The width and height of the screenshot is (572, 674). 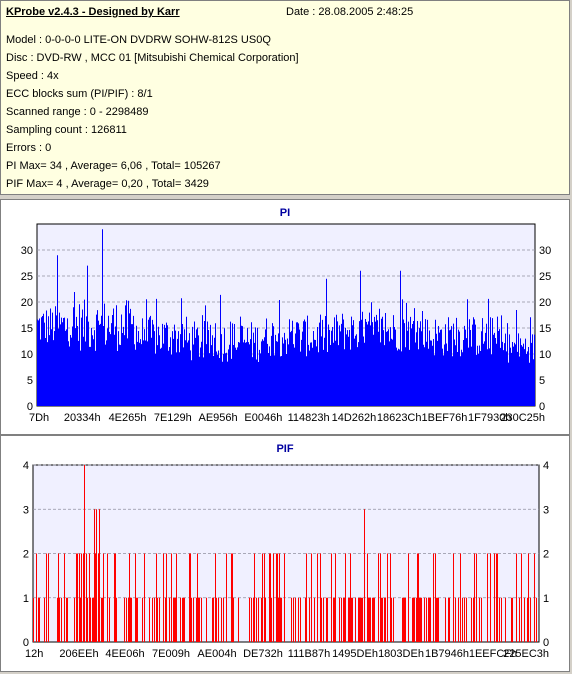 What do you see at coordinates (350, 12) in the screenshot?
I see `scan-date: Date : 28.08.2005 2:48:25` at bounding box center [350, 12].